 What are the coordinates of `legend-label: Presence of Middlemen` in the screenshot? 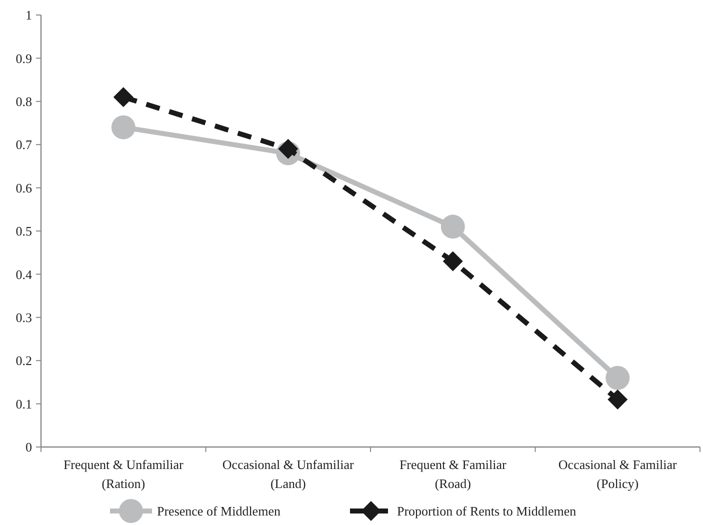 It's located at (219, 511).